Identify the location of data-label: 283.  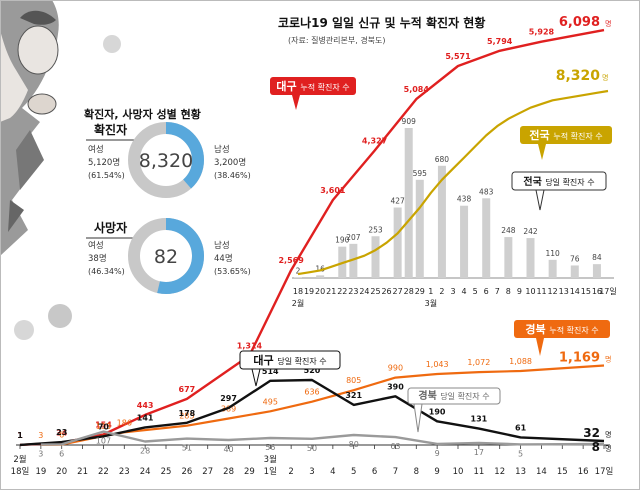
(186, 416).